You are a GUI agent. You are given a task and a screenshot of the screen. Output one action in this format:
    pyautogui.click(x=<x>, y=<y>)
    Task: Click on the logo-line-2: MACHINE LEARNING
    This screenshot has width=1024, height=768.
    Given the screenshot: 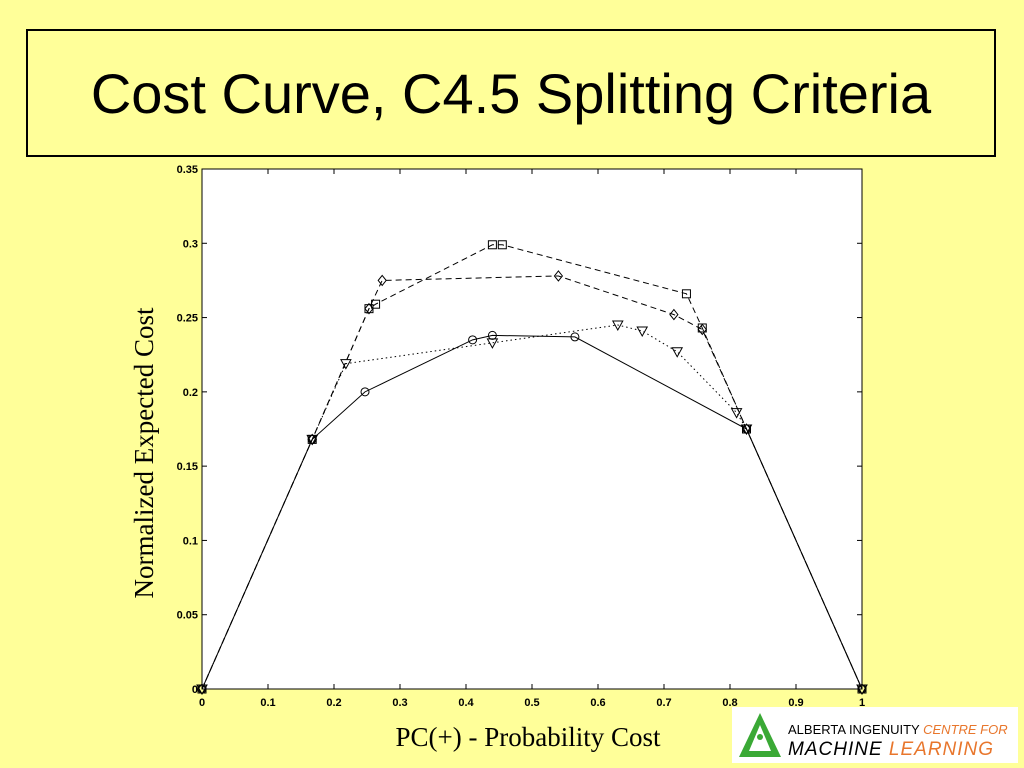 What is the action you would take?
    pyautogui.click(x=891, y=750)
    